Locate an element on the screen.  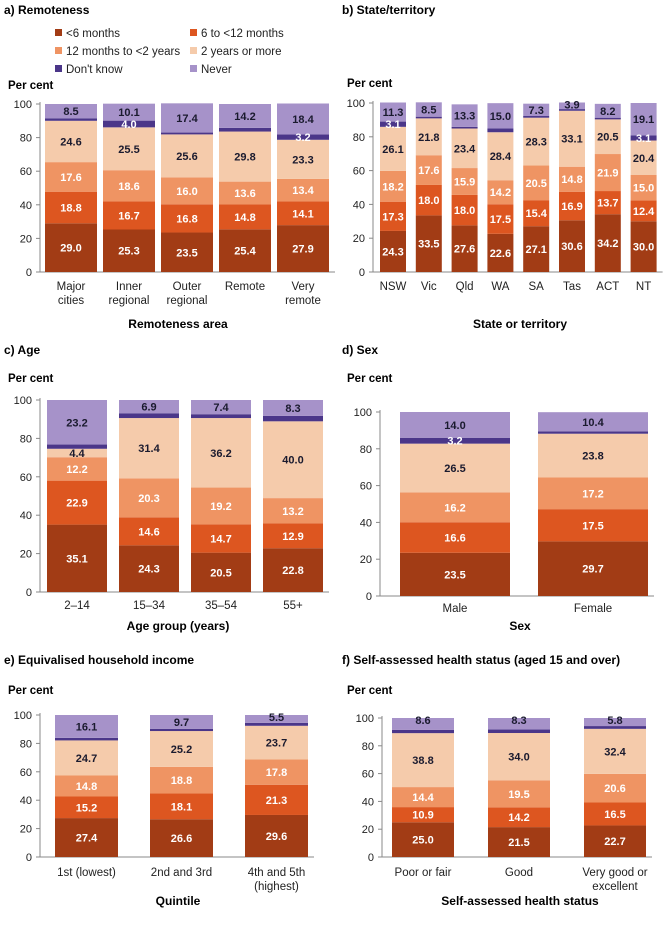
data-label: 4.0 is located at coordinates (128, 125).